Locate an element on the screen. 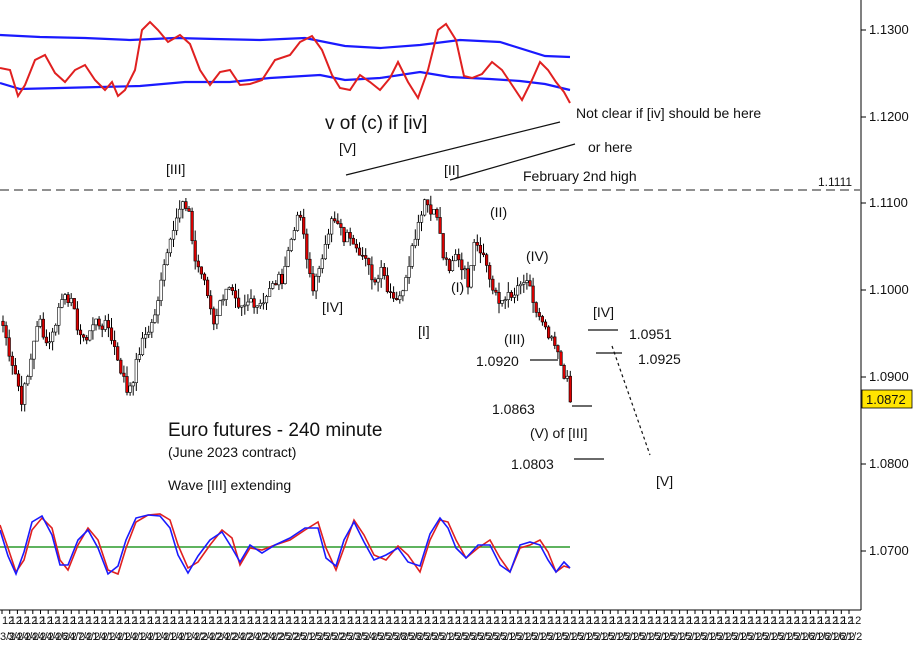  time-date-label: 7/2 is located at coordinates (84, 637).